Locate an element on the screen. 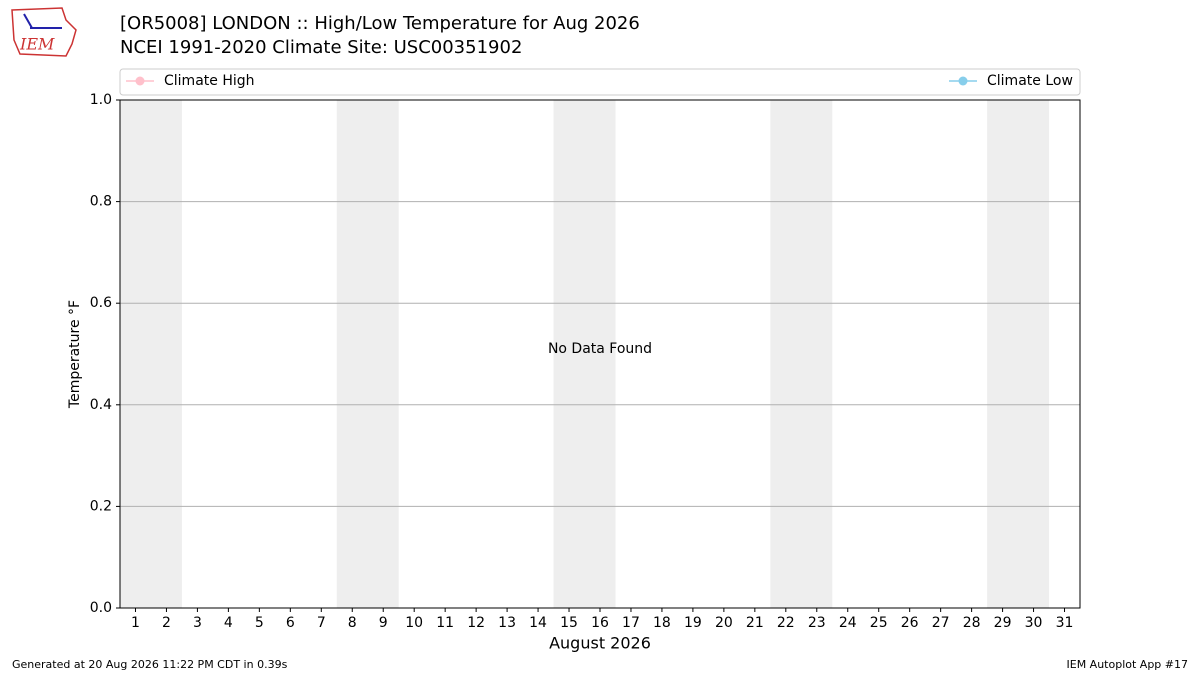 The width and height of the screenshot is (1200, 675). x-tick-label: 22 is located at coordinates (786, 623).